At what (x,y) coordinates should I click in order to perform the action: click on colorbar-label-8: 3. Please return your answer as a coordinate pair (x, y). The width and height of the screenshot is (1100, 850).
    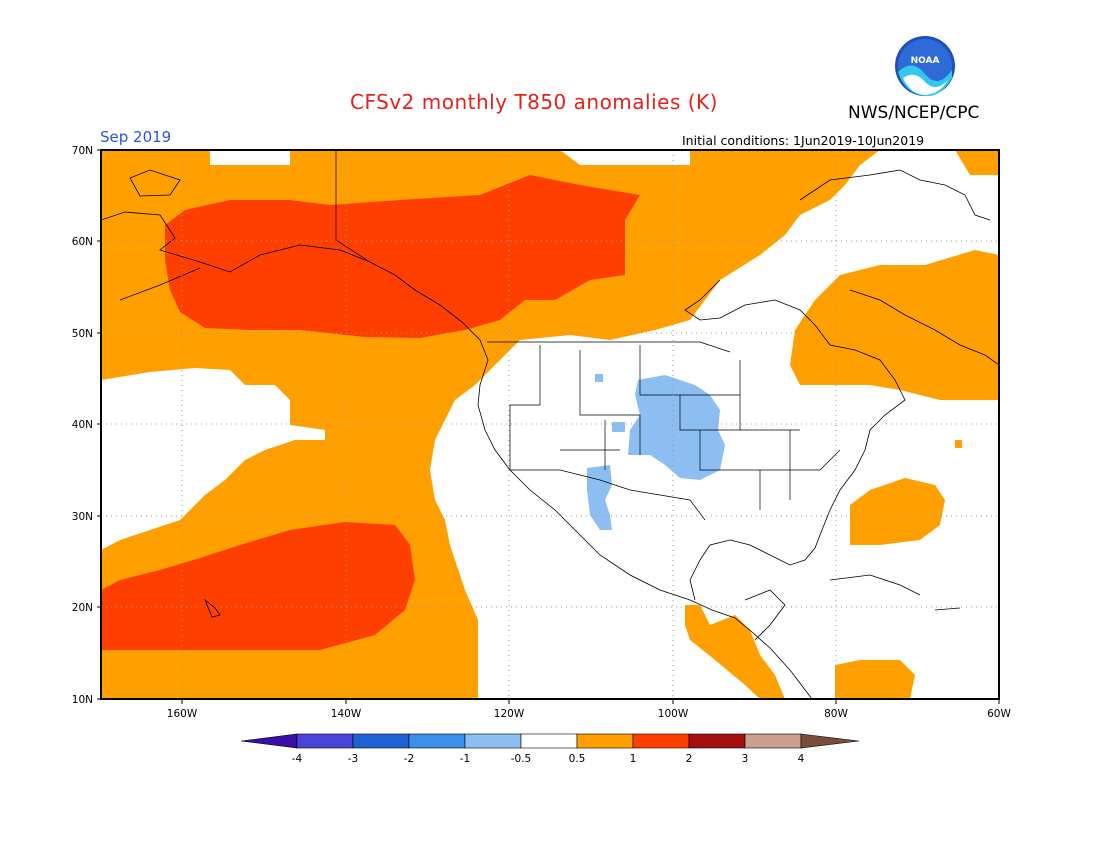
    Looking at the image, I should click on (745, 759).